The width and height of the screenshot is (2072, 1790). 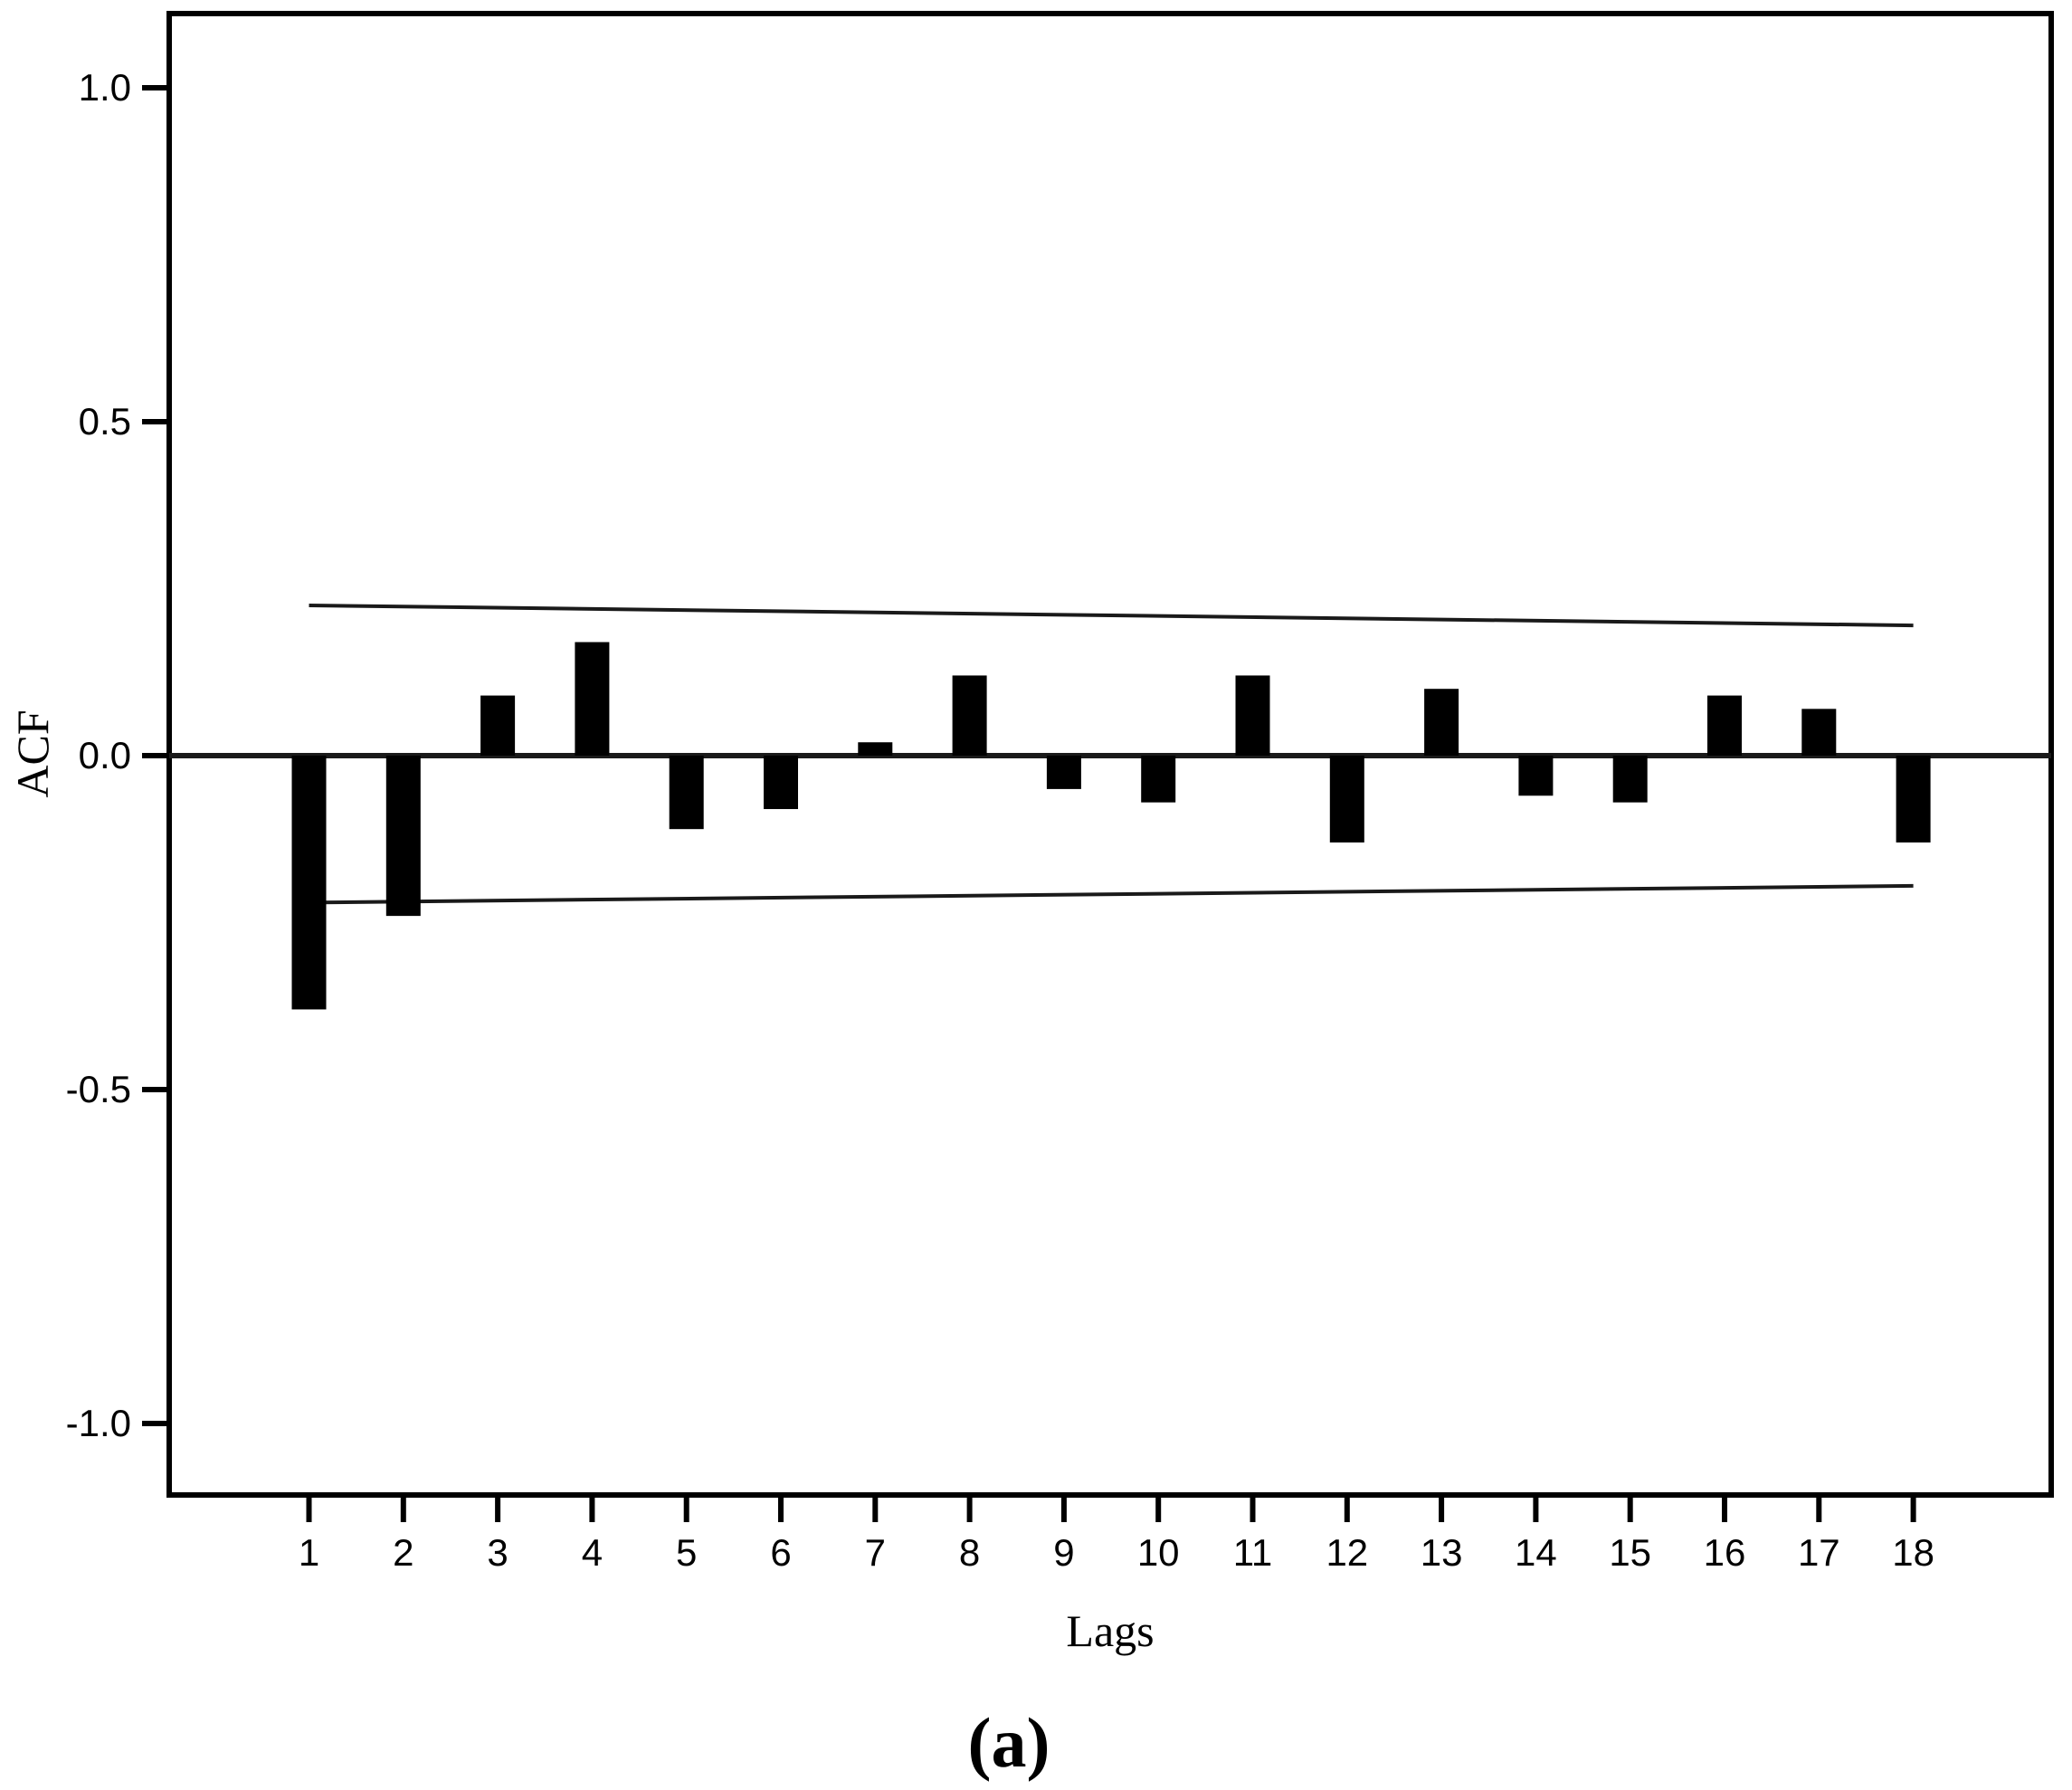 I want to click on x-tick-label-7: 7, so click(x=875, y=1552).